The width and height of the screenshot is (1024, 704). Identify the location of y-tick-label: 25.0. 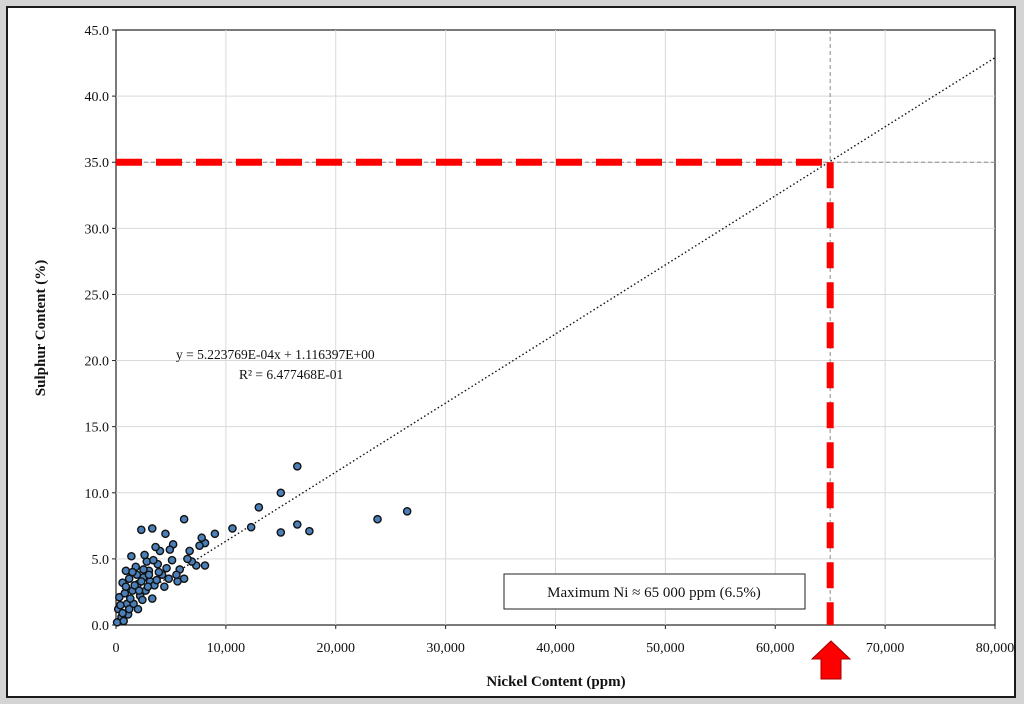
(97, 295).